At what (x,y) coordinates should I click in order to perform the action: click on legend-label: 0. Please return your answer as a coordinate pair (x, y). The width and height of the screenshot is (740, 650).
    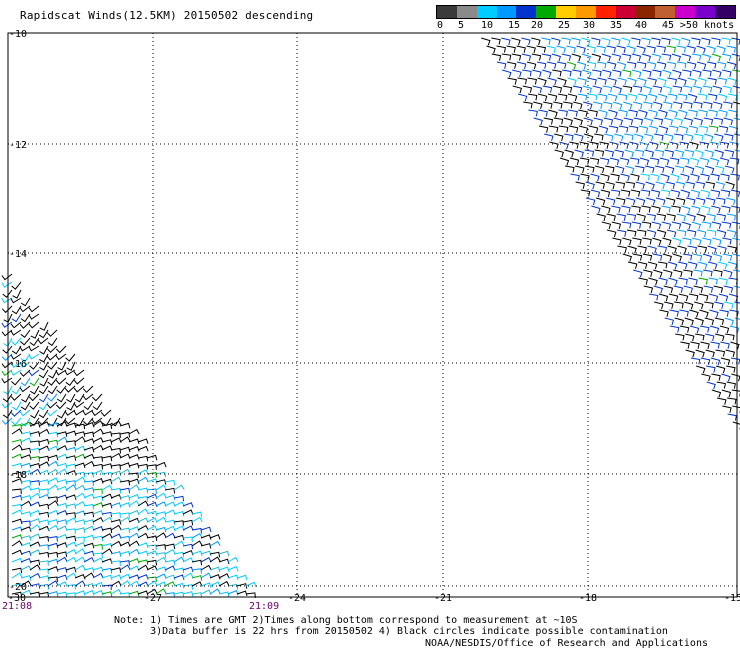
    Looking at the image, I should click on (440, 25).